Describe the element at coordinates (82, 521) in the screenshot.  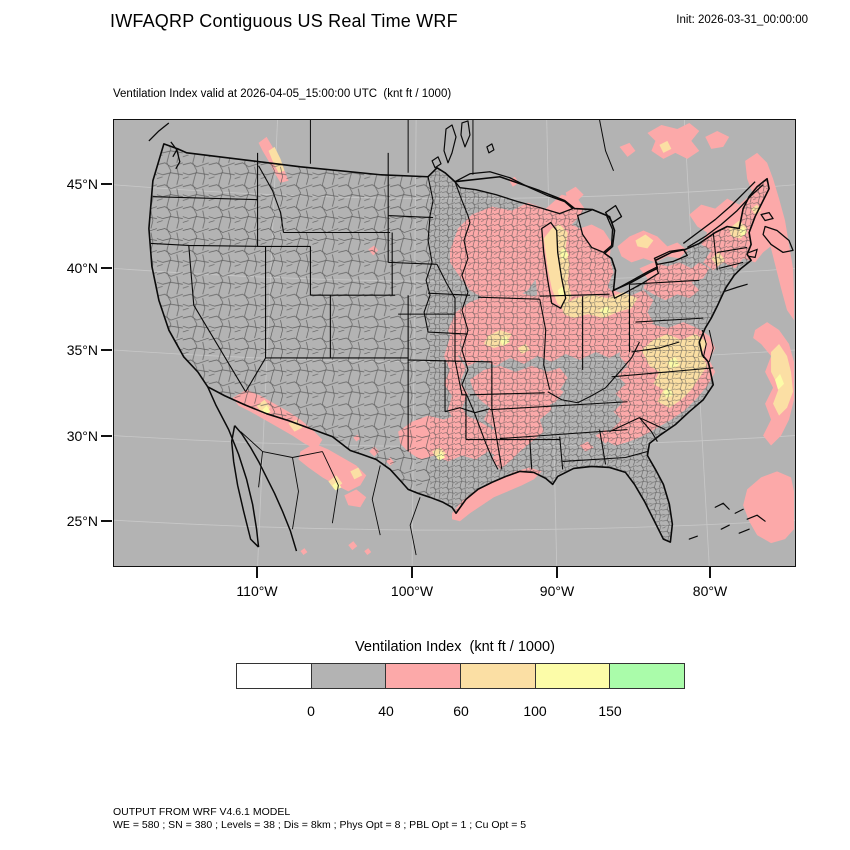
I see `lat-label: 25°N` at that location.